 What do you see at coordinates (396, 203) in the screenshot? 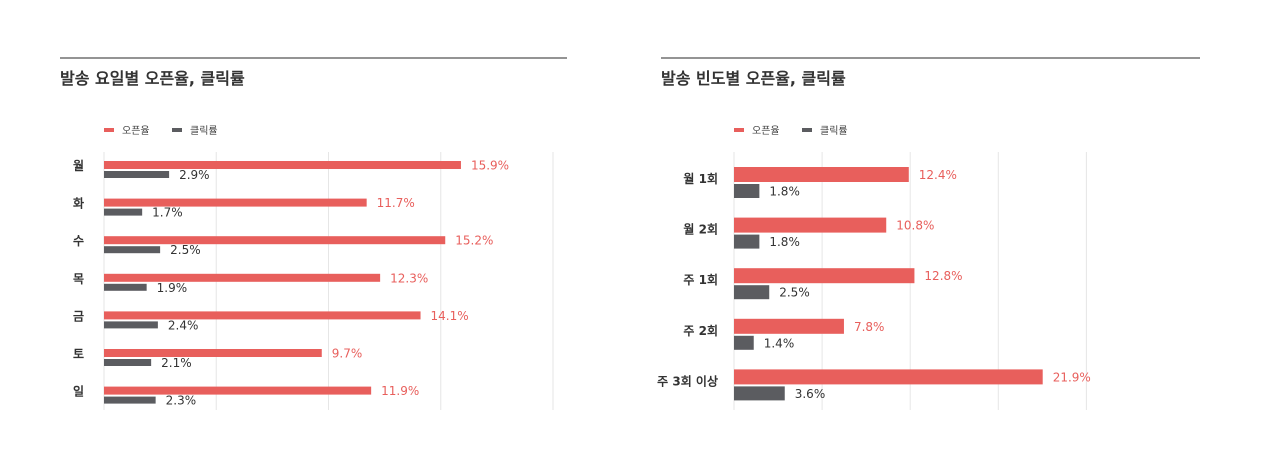
I see `value-open-0-1: 11.7%` at bounding box center [396, 203].